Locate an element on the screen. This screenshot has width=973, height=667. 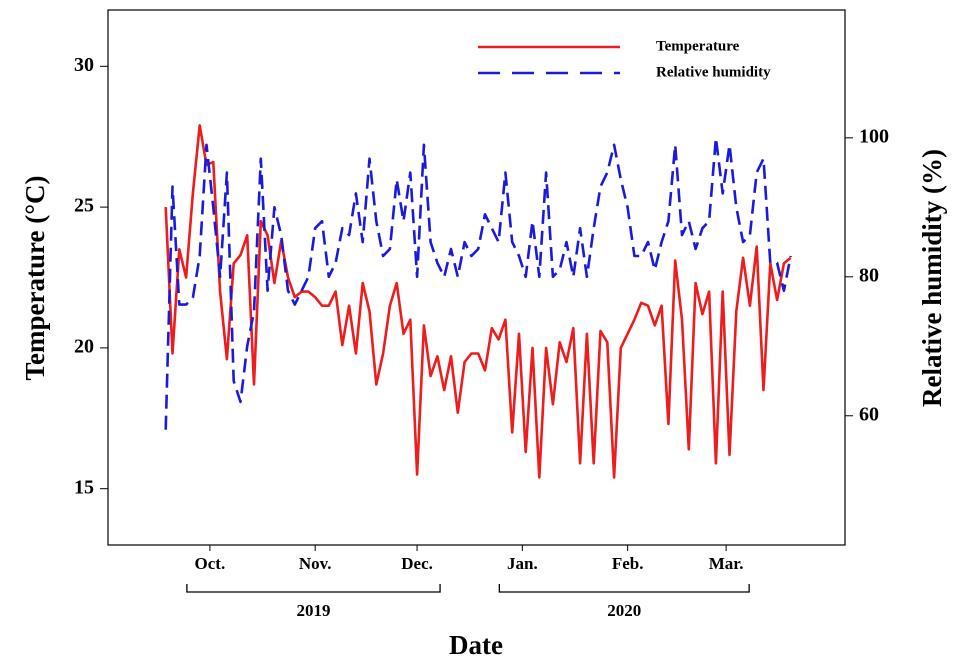
y-tick-label: 25 is located at coordinates (84, 206).